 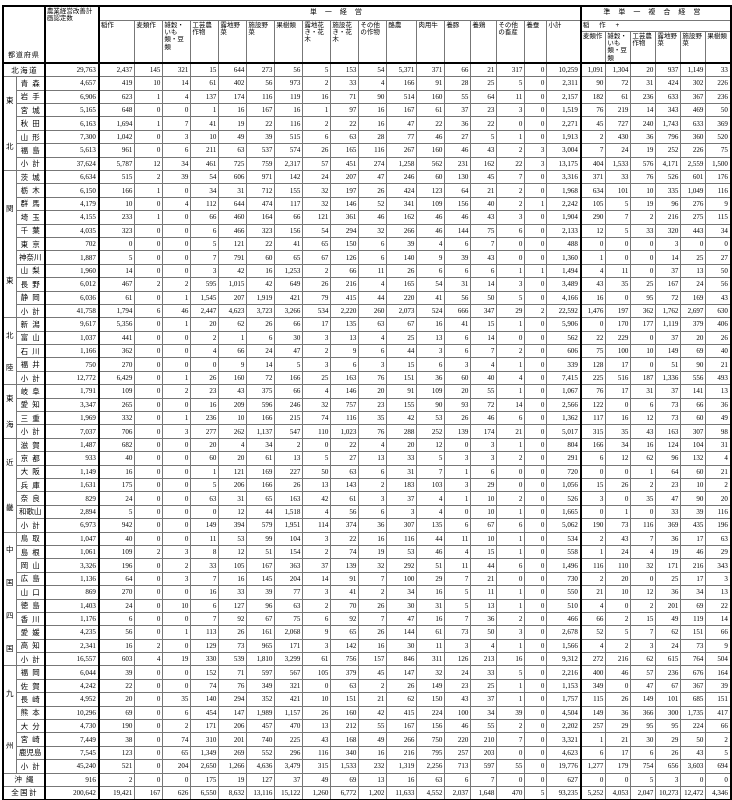 I want to click on value-cell: 597, so click(x=261, y=672).